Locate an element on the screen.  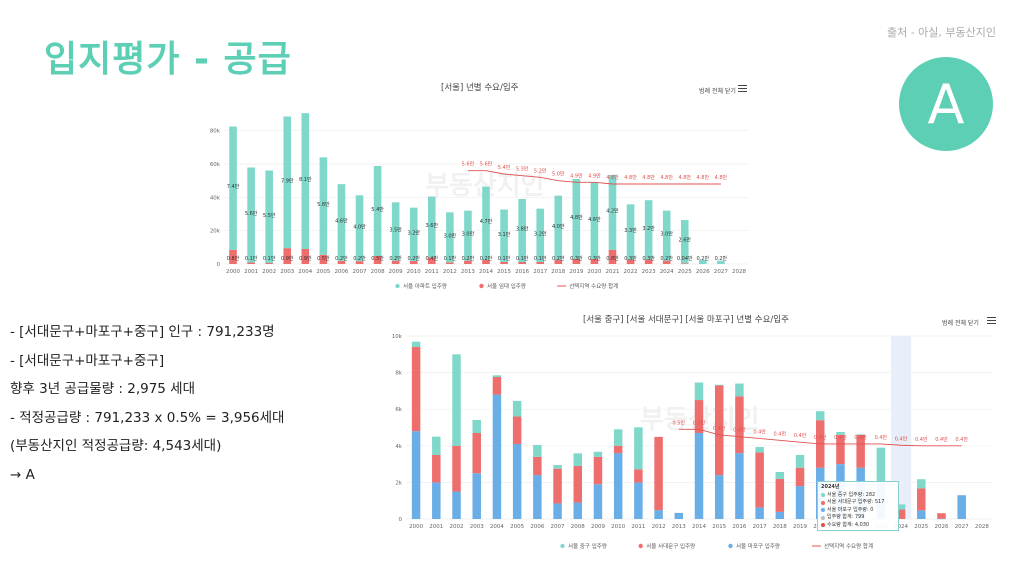
x-tick-label: 2001 is located at coordinates (251, 272).